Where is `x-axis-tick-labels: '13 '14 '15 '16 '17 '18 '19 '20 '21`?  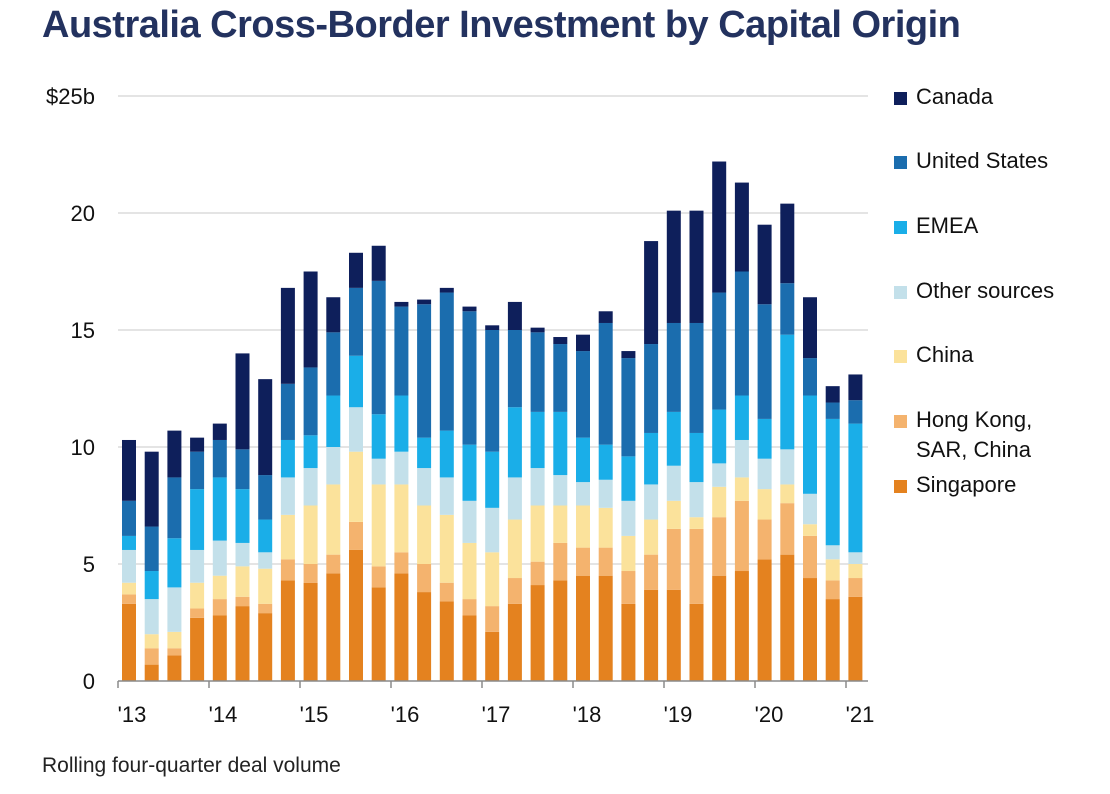 x-axis-tick-labels: '13 '14 '15 '16 '17 '18 '19 '20 '21 is located at coordinates (496, 714).